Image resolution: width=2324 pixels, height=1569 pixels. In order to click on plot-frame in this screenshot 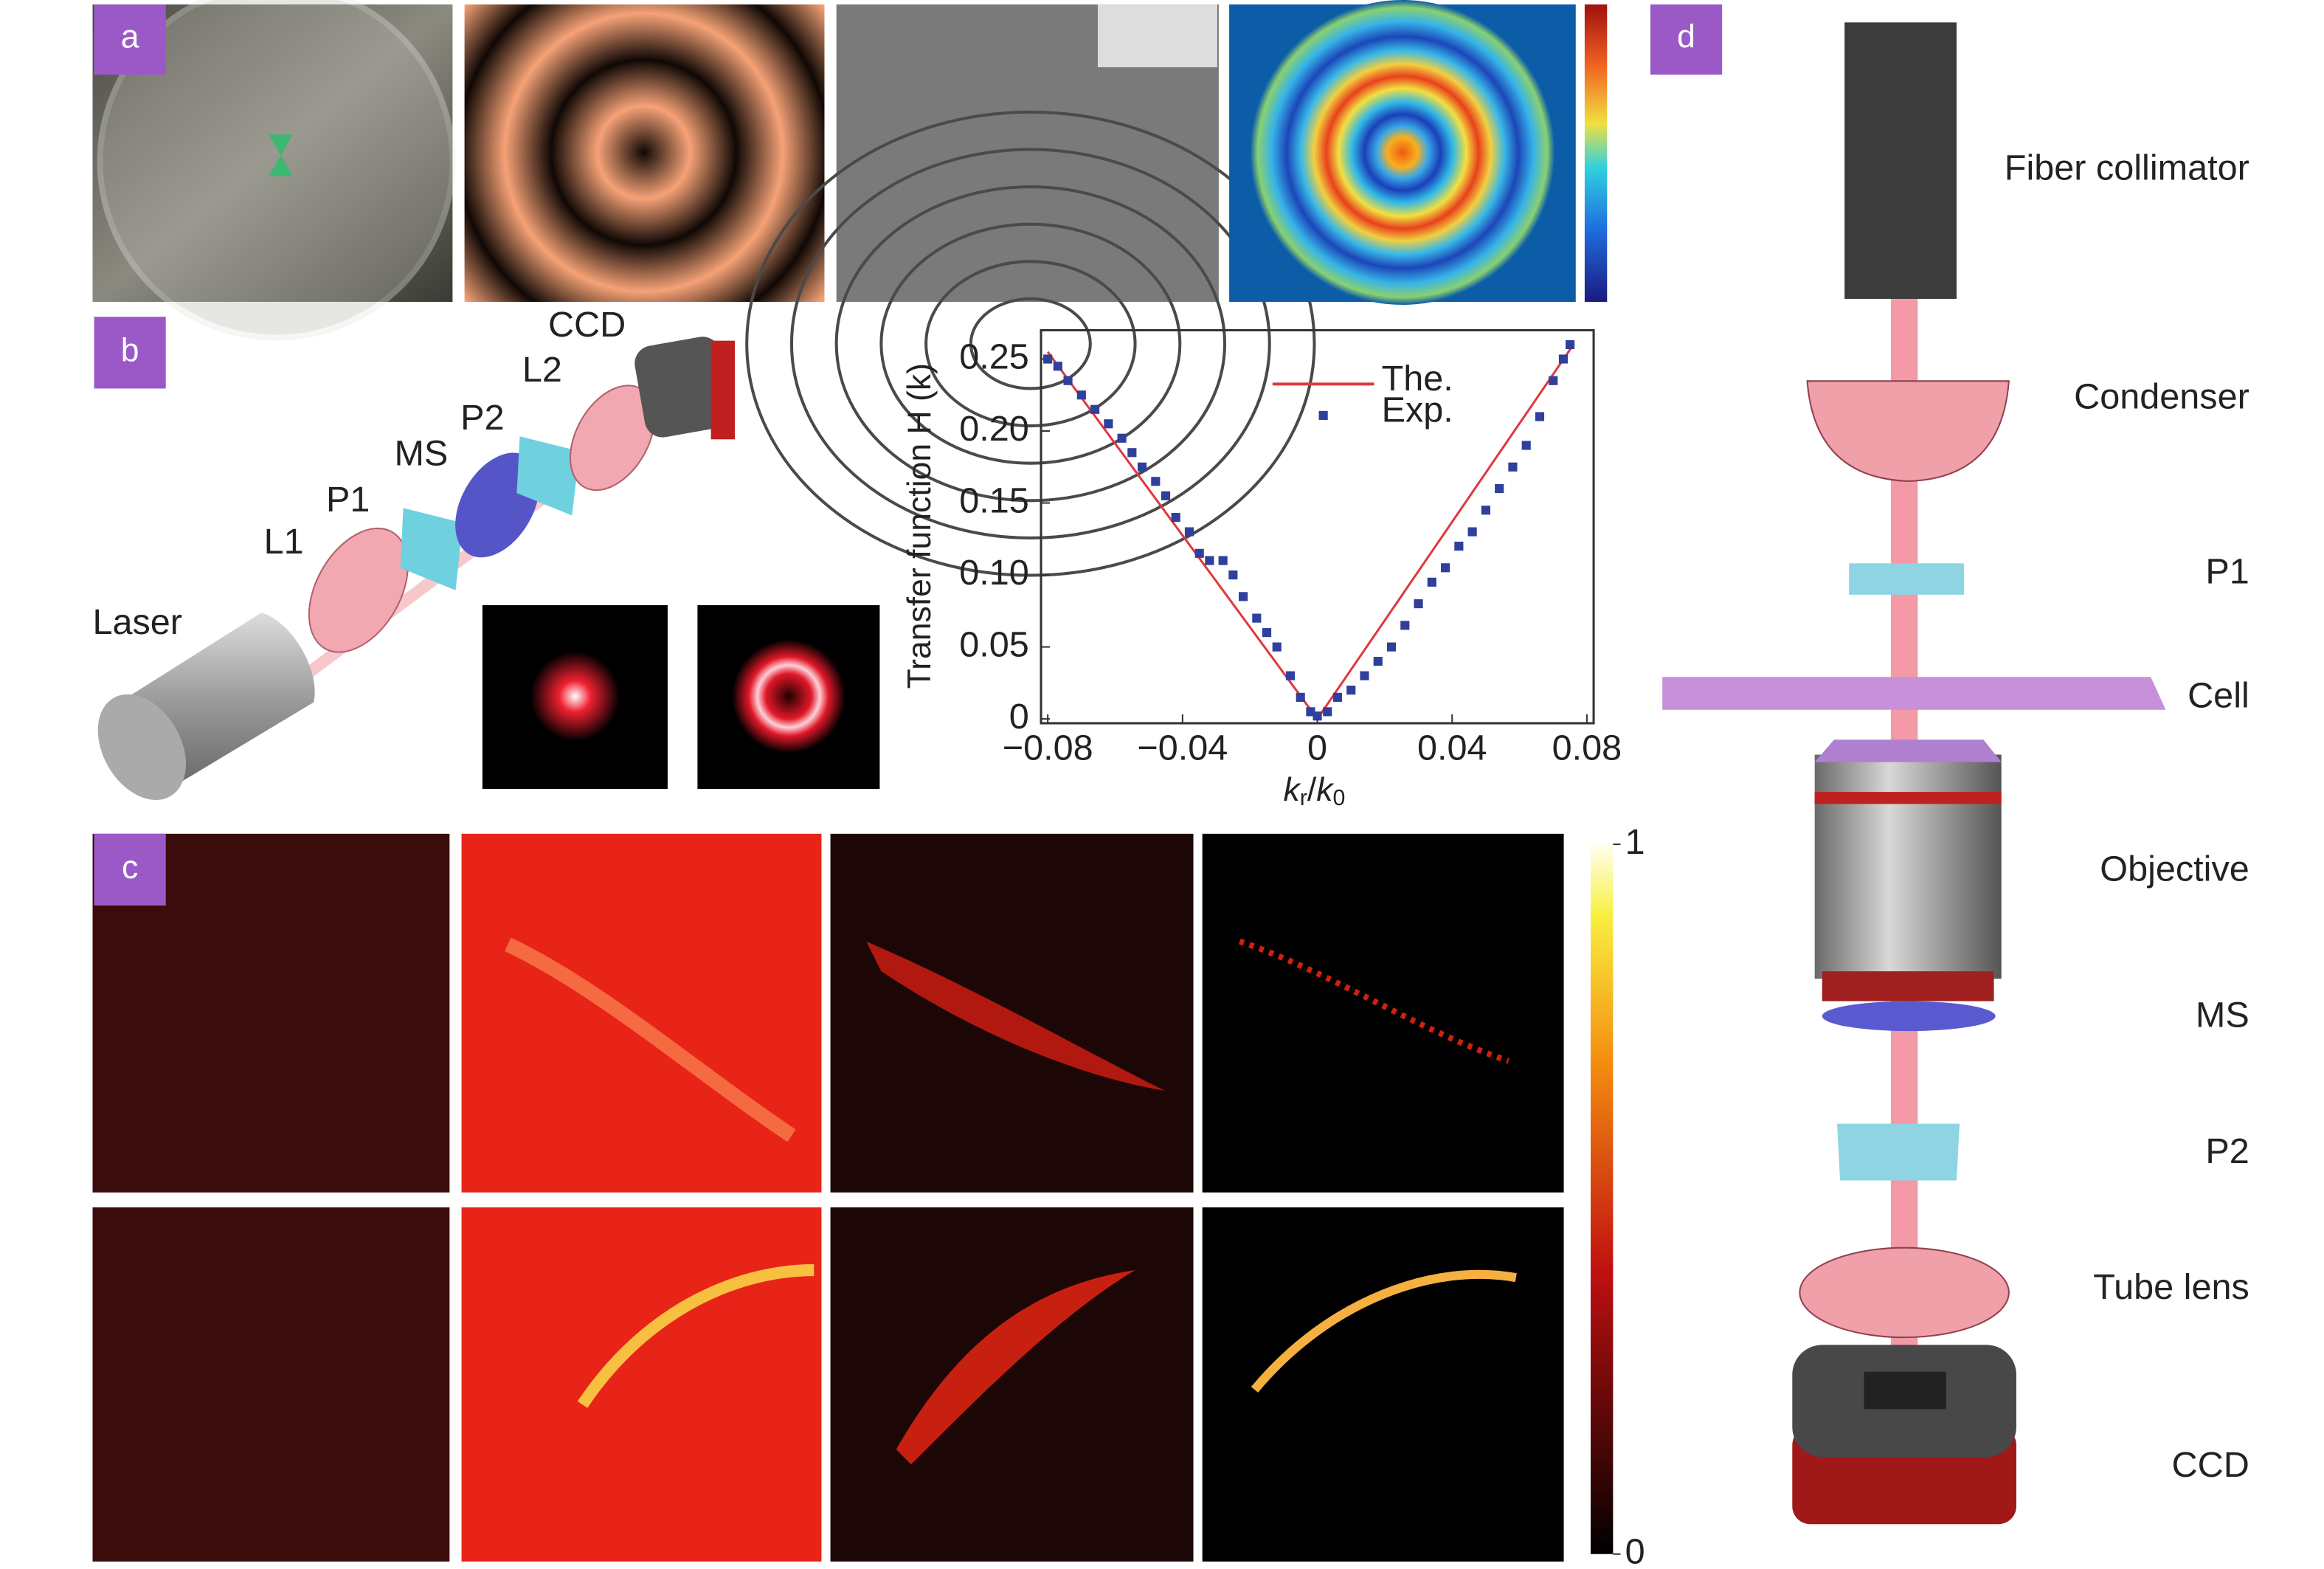, I will do `click(1317, 526)`.